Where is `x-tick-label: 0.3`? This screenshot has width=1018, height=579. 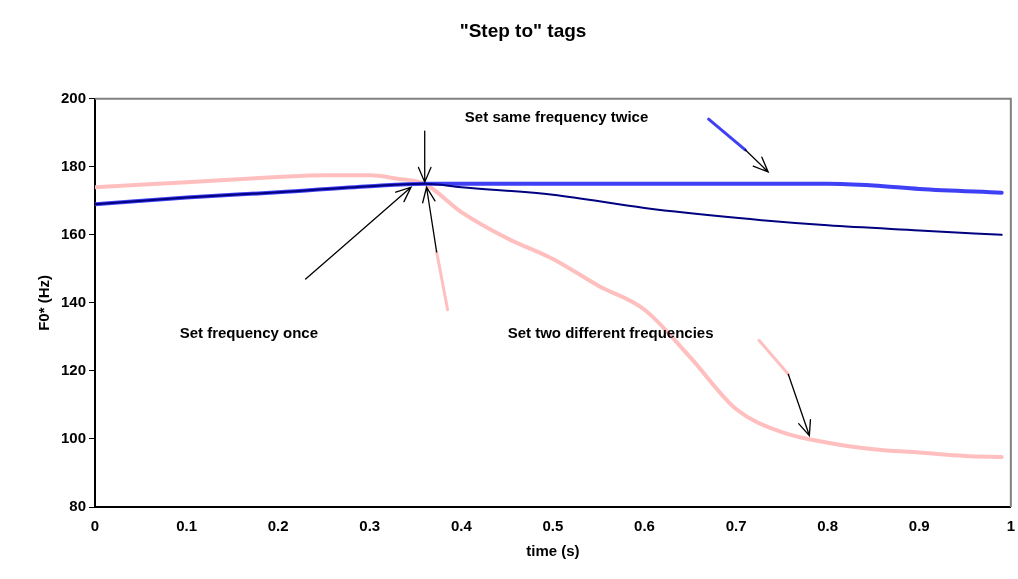 x-tick-label: 0.3 is located at coordinates (370, 526).